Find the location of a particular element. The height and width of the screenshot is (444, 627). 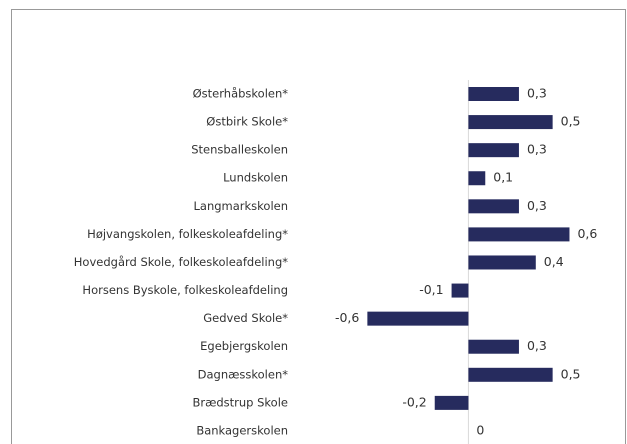

category-label: Østbirk Skole* is located at coordinates (247, 122).